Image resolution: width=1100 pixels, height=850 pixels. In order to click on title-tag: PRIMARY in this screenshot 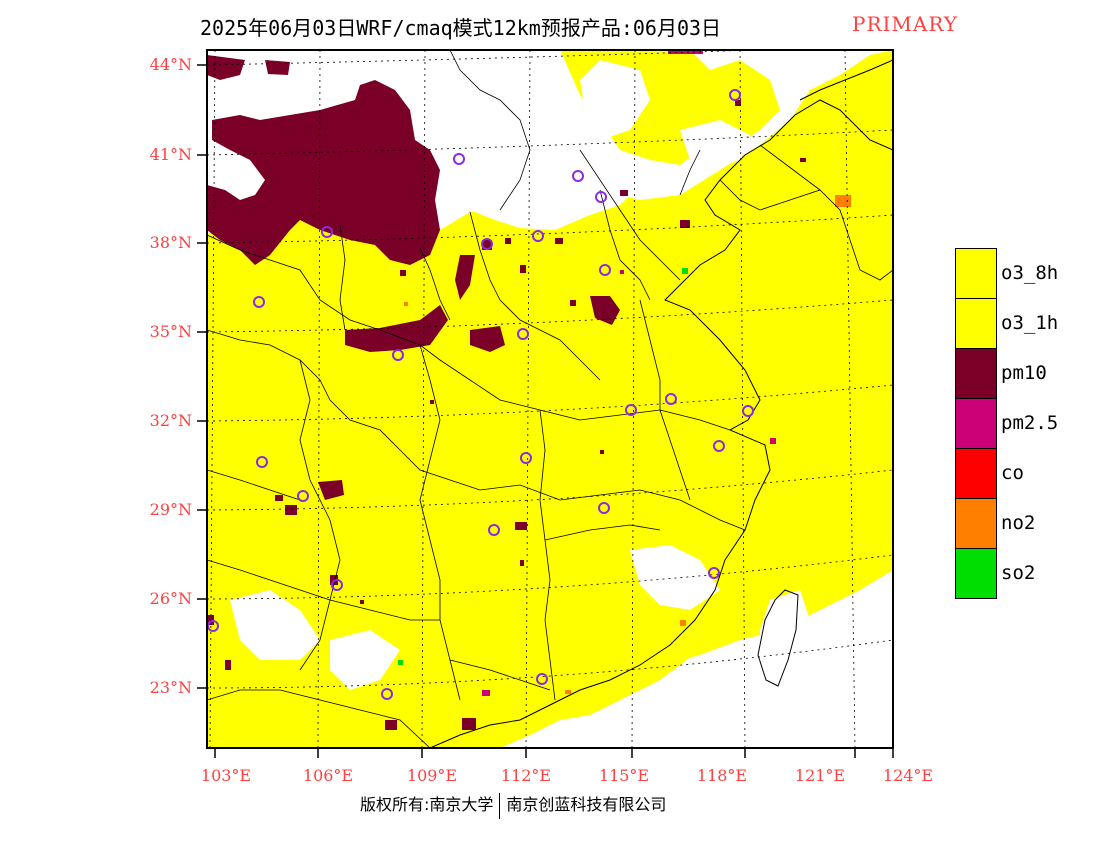, I will do `click(905, 24)`.